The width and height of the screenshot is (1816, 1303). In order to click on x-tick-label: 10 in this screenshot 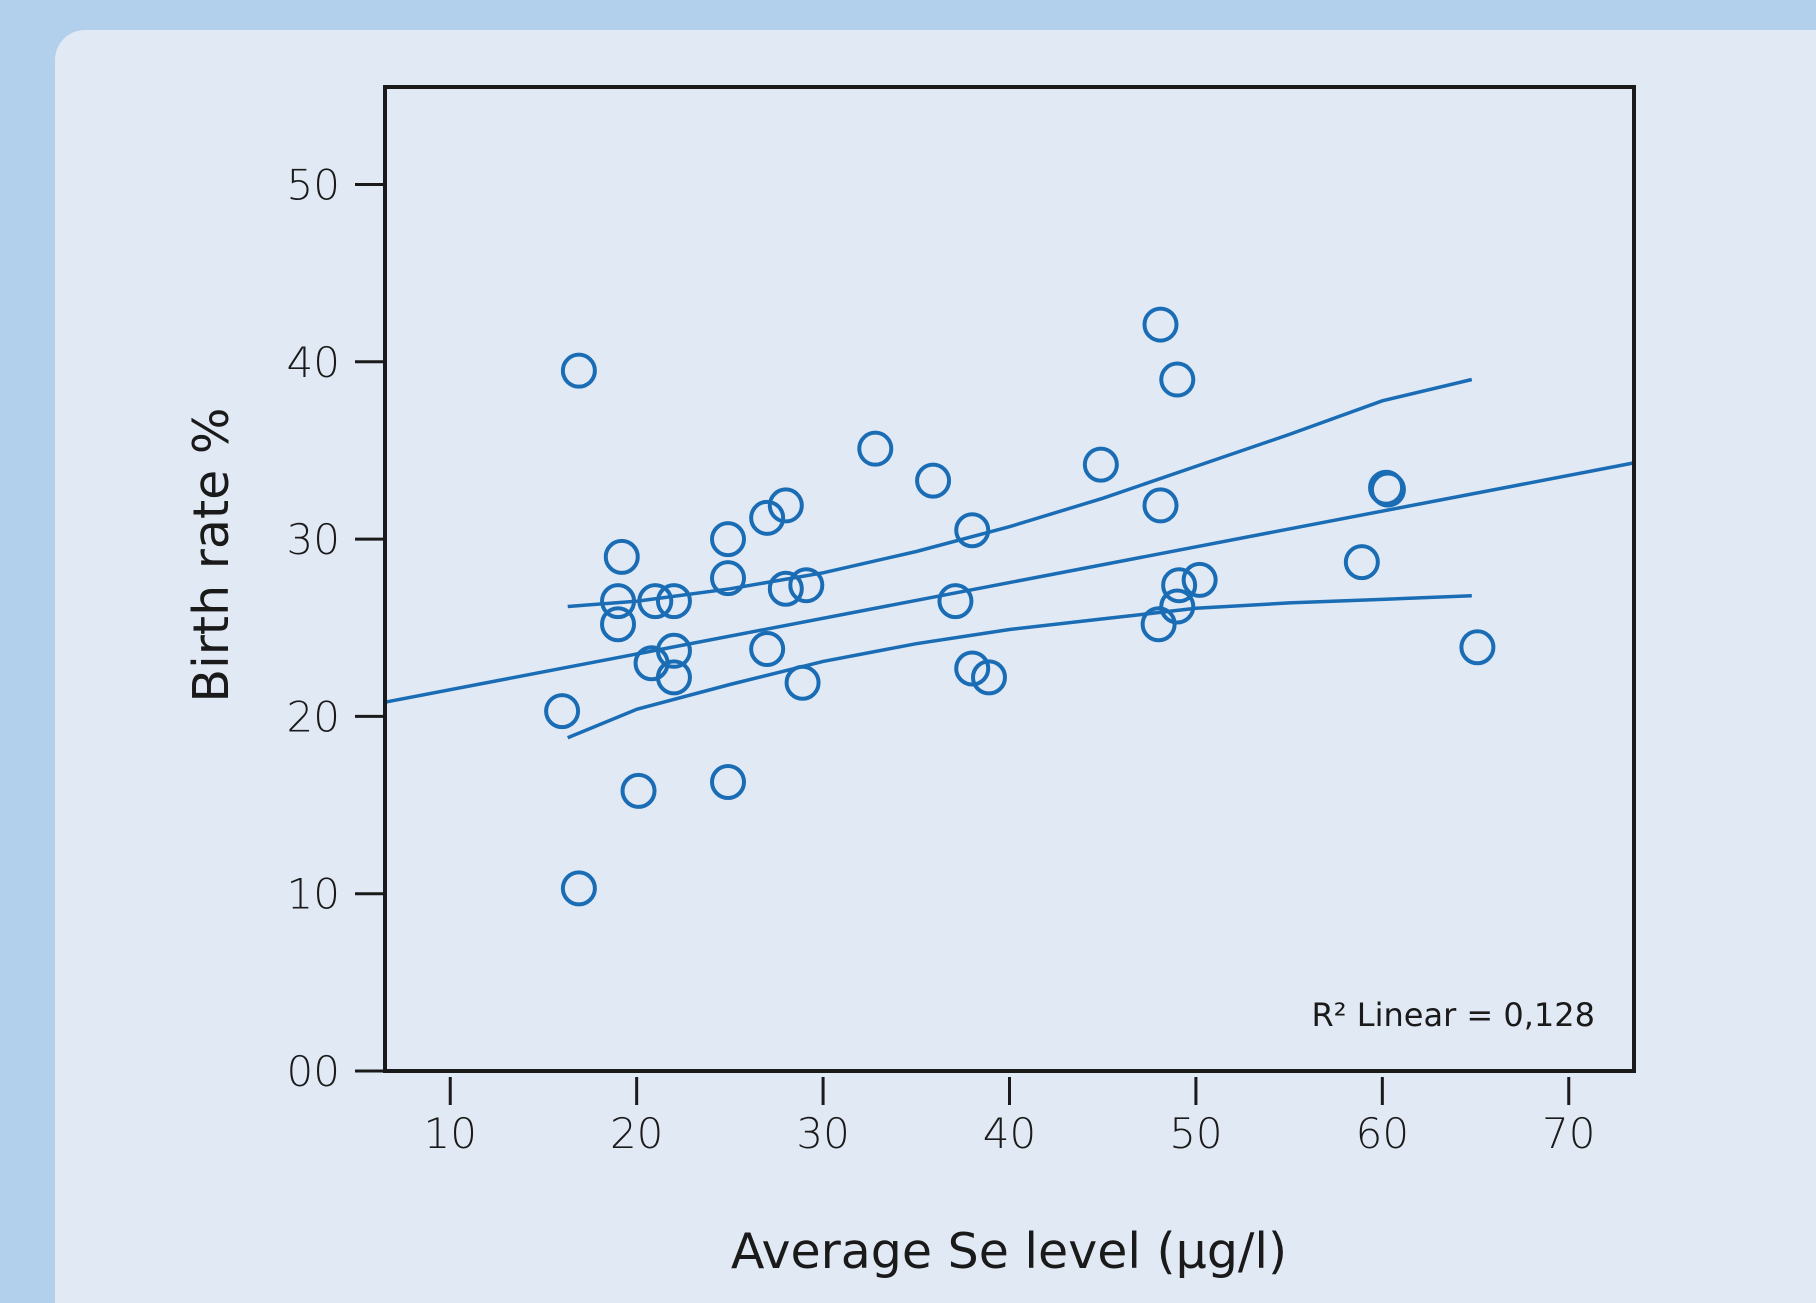, I will do `click(450, 1133)`.